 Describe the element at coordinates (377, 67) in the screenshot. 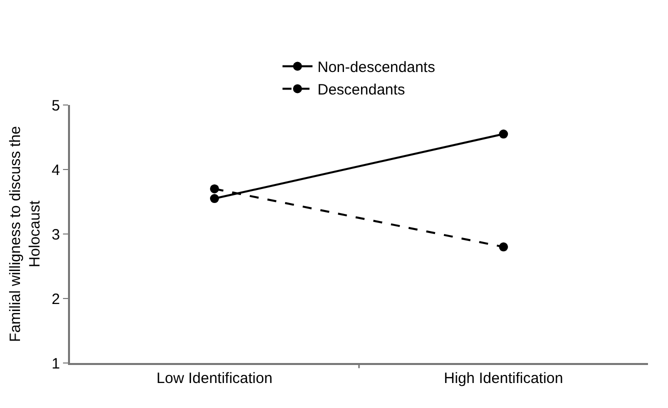

I see `legend-label: Non-descendants` at that location.